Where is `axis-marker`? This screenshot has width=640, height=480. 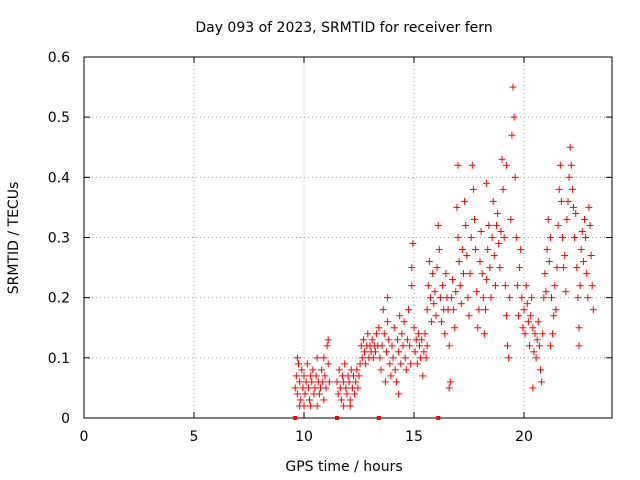 axis-marker is located at coordinates (438, 418).